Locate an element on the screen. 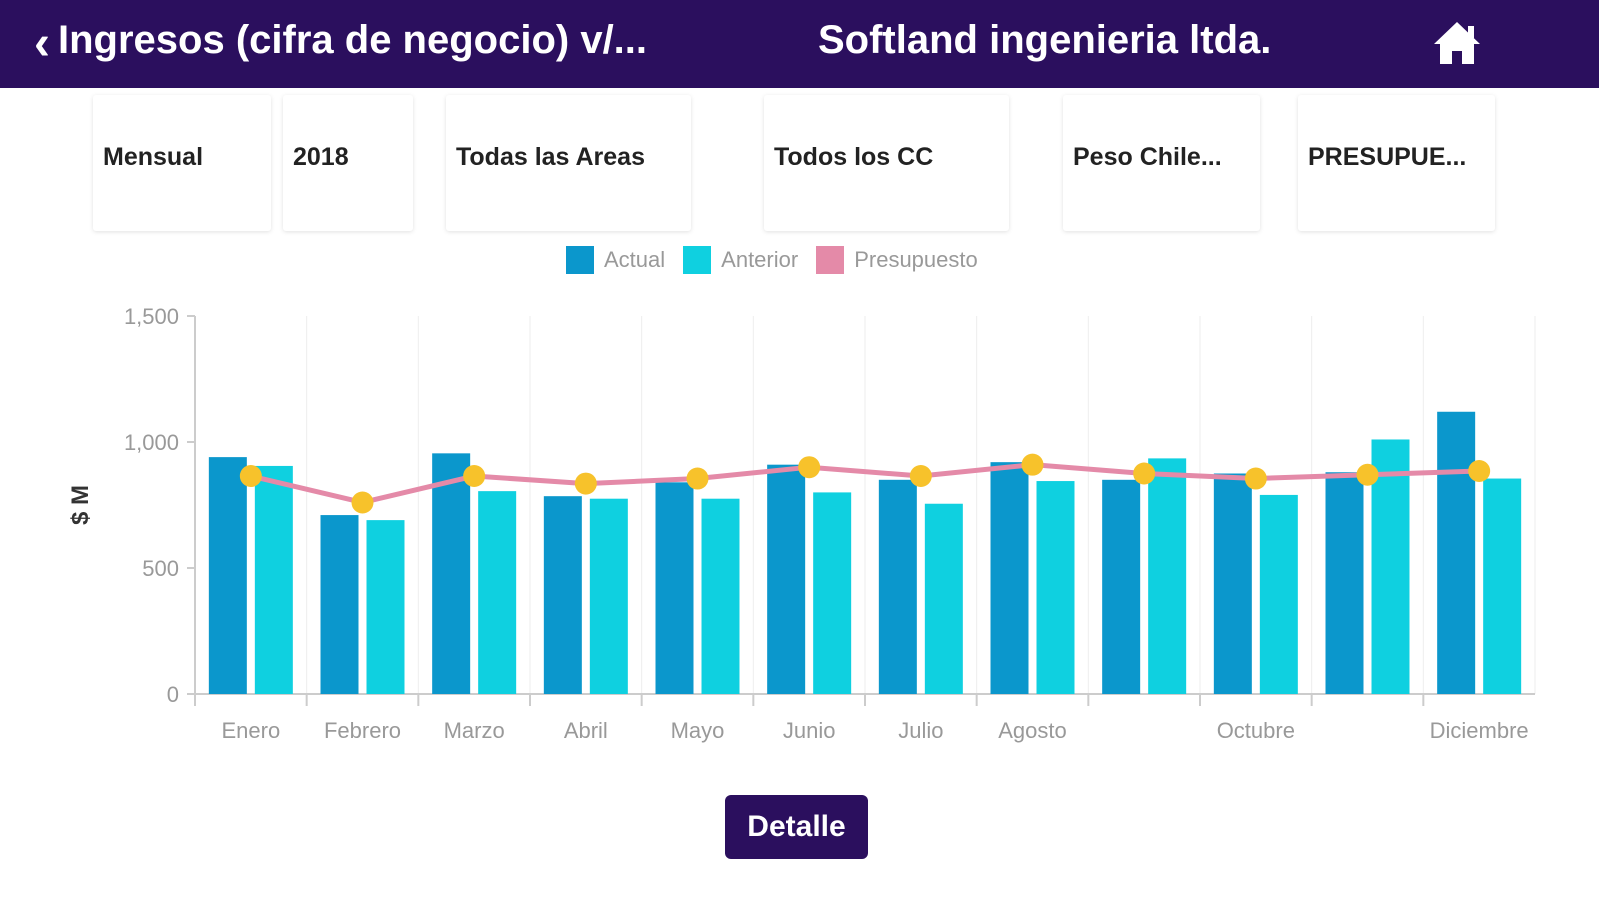  y-tick-label: 1,000 is located at coordinates (151, 442).